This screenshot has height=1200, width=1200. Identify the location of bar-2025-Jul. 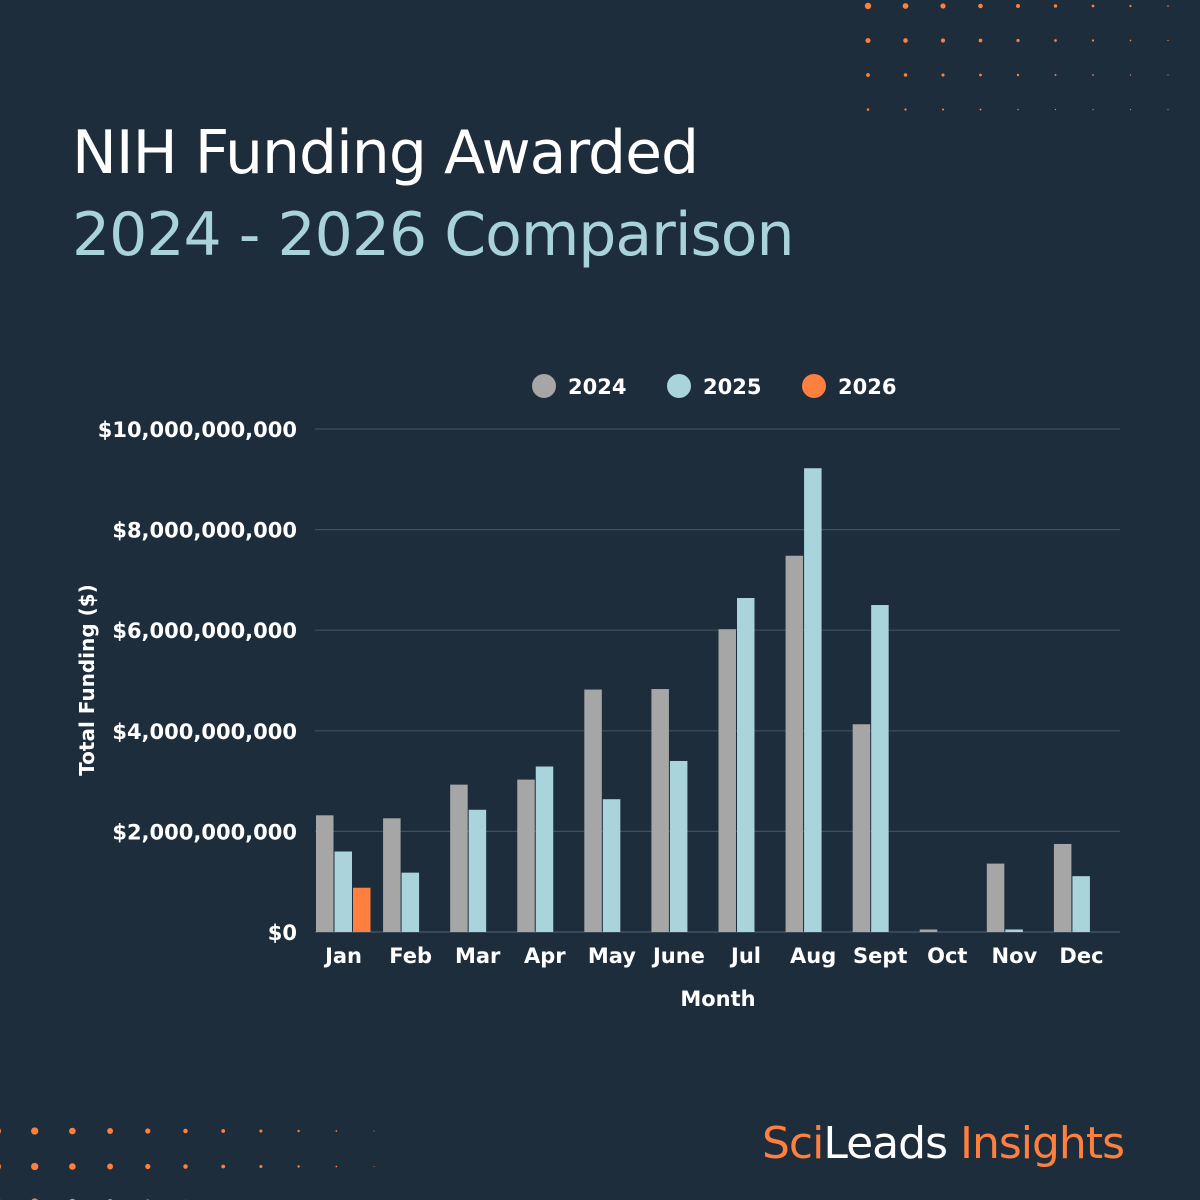
(746, 765).